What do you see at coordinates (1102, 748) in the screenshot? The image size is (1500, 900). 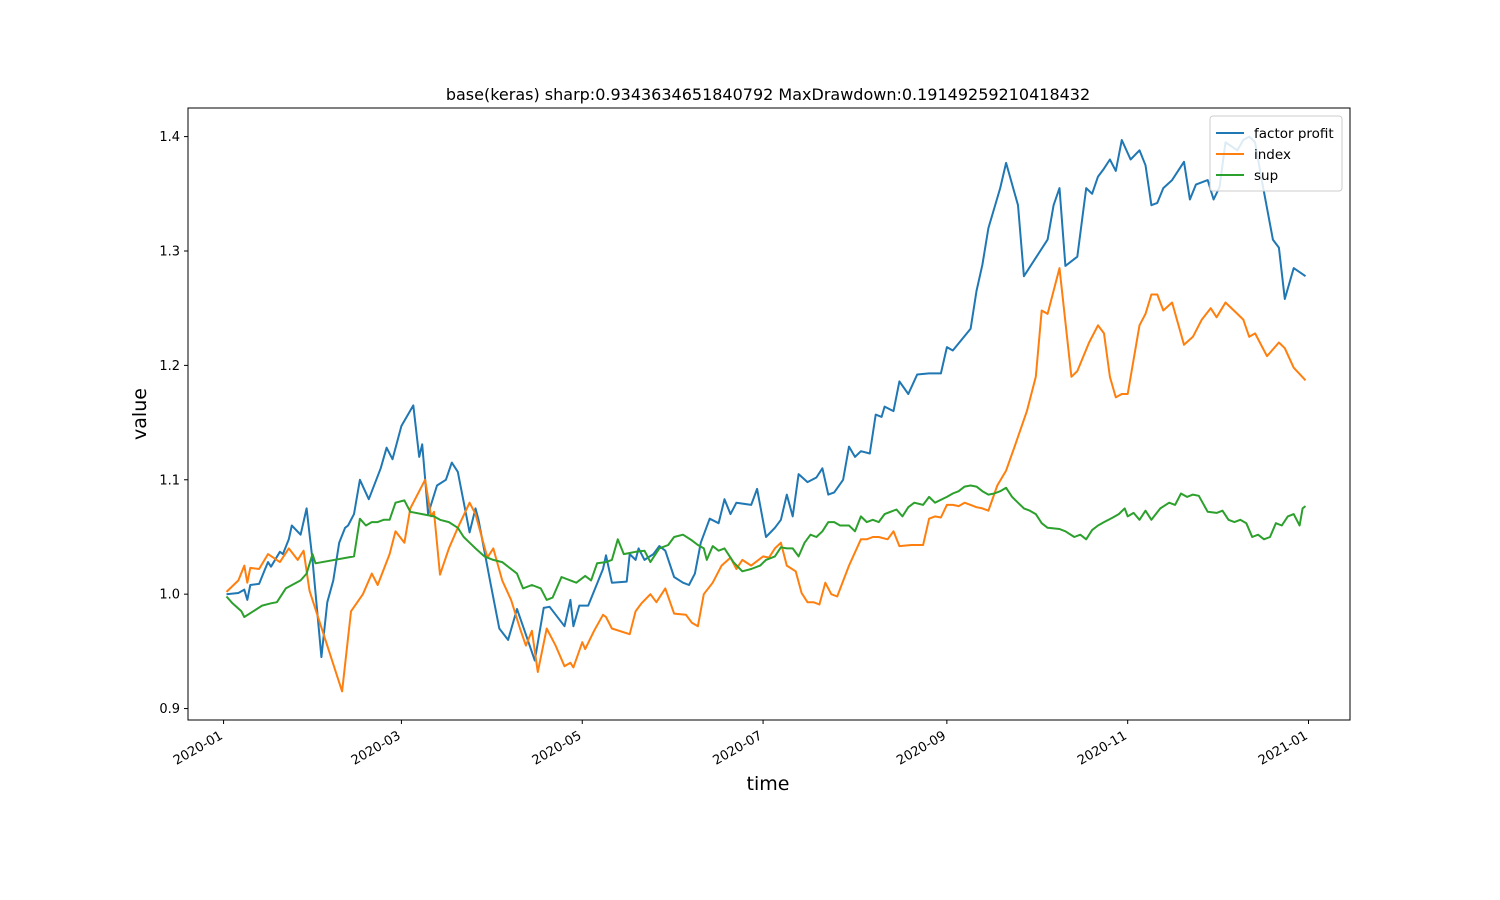 I see `x-tick-label: 2020-11` at bounding box center [1102, 748].